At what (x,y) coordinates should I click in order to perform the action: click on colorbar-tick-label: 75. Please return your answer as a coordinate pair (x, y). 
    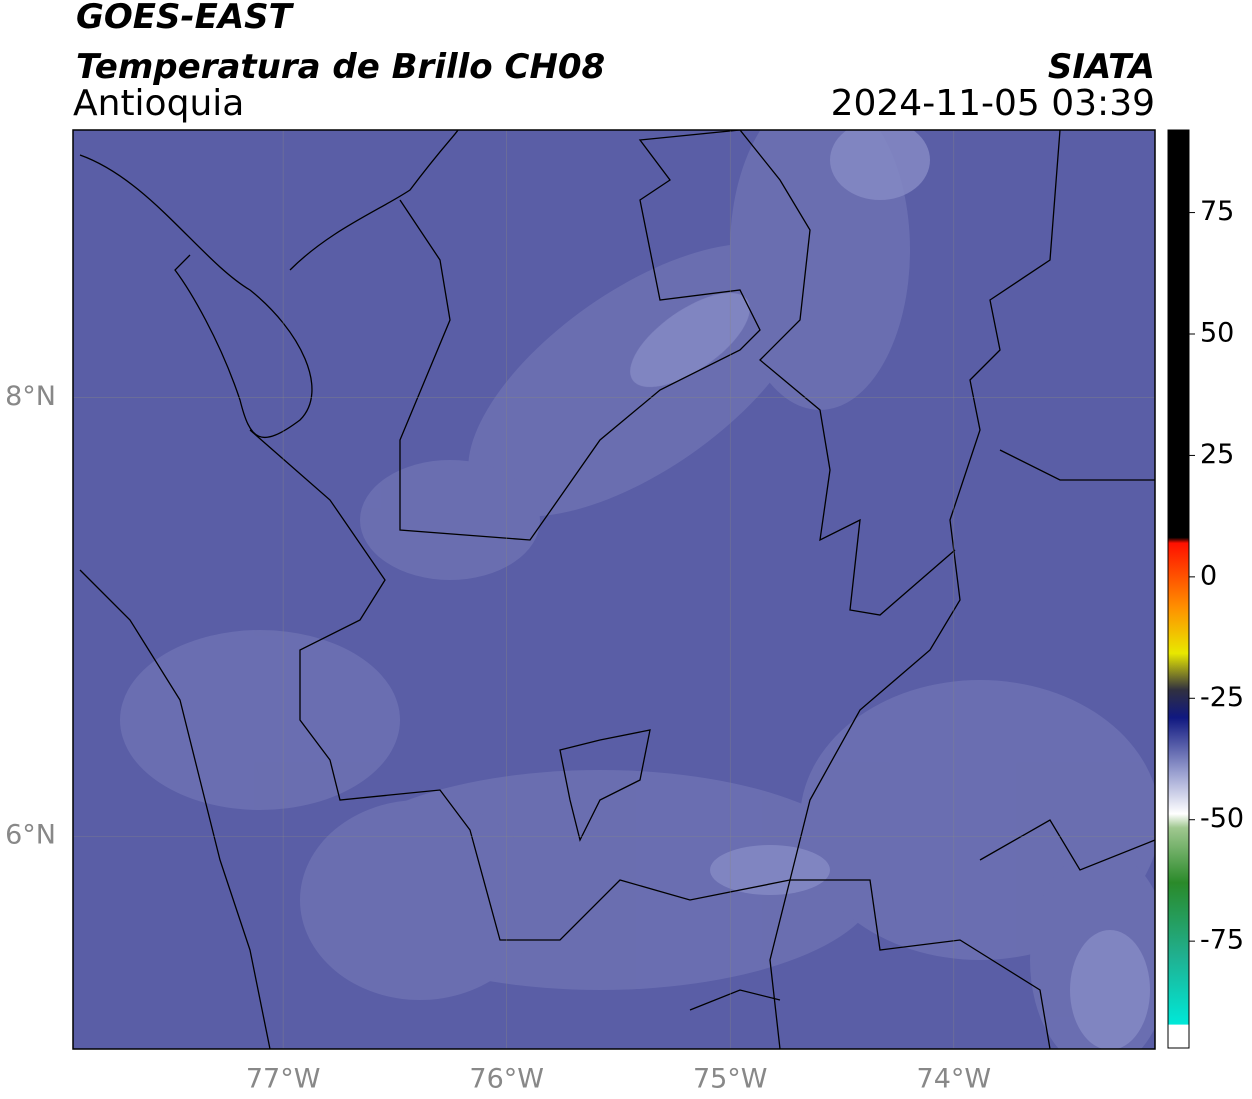
    Looking at the image, I should click on (1217, 211).